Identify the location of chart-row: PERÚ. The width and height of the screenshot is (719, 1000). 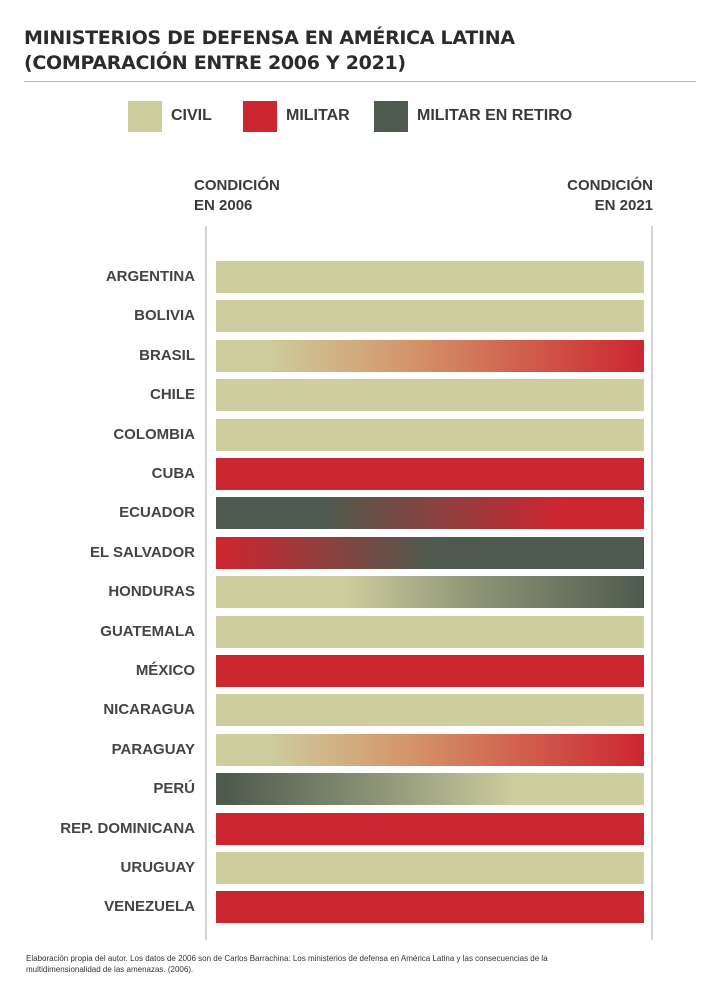
(359, 788).